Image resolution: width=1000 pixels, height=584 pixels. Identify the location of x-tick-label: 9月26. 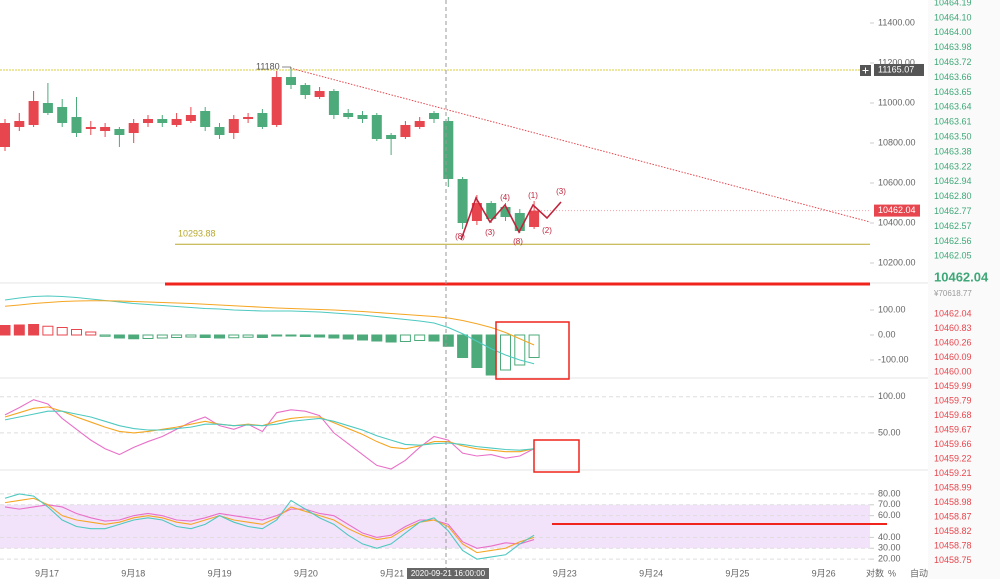
(824, 573).